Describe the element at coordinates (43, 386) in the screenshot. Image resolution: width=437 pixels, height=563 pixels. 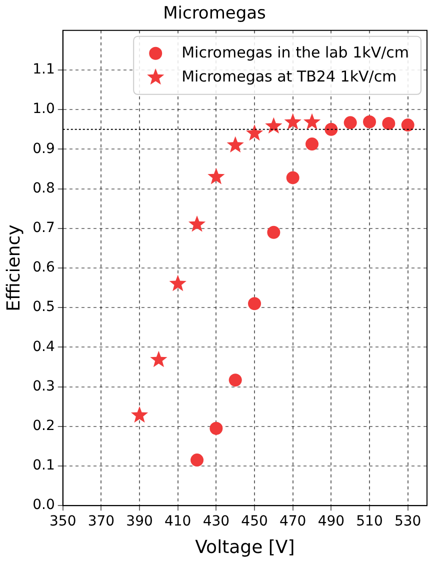
I see `y-tick-label: 0.3` at that location.